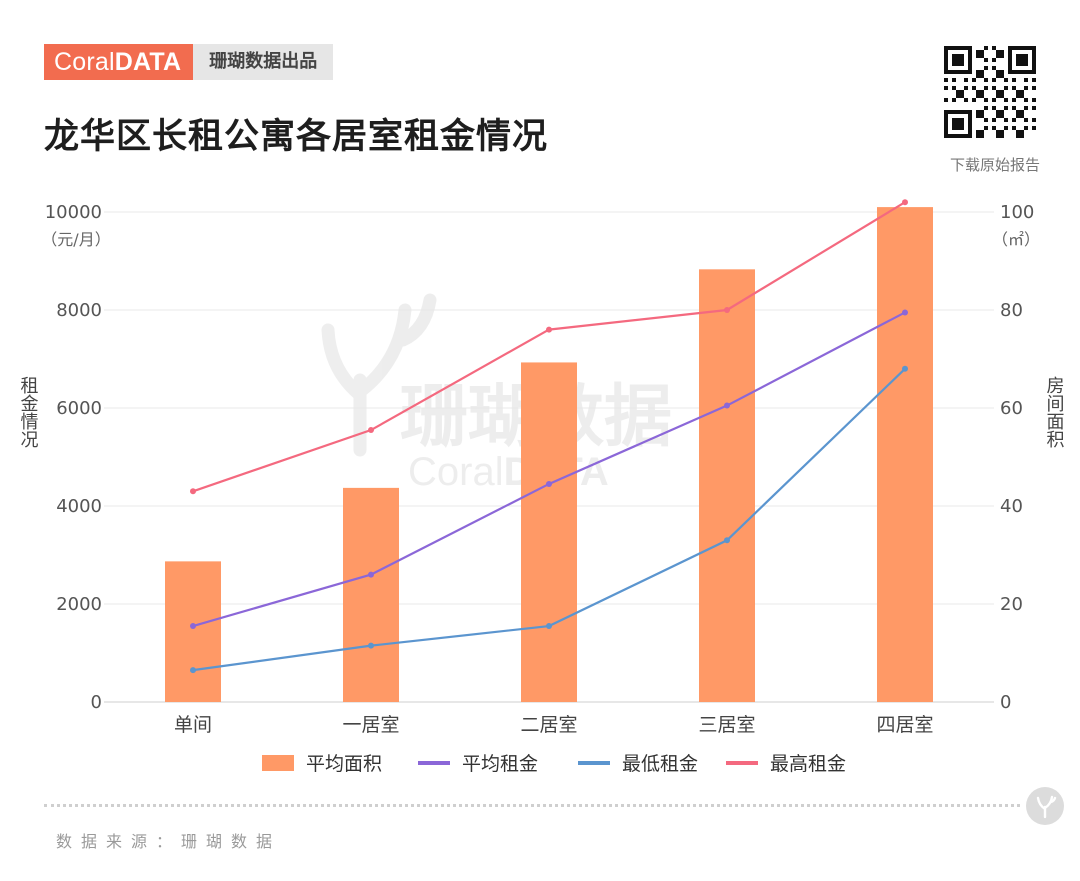 The width and height of the screenshot is (1080, 881). I want to click on watermark-en: CoralDATA, so click(508, 472).